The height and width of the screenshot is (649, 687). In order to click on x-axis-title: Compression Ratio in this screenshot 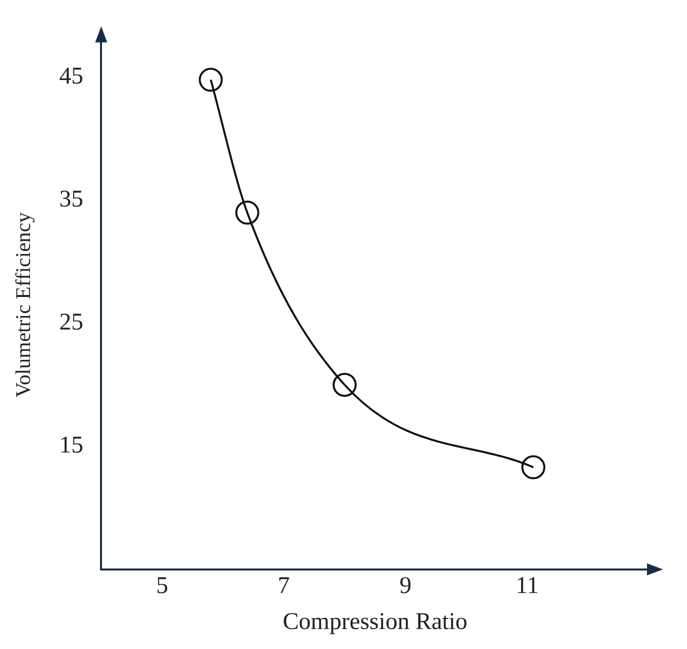, I will do `click(375, 621)`.